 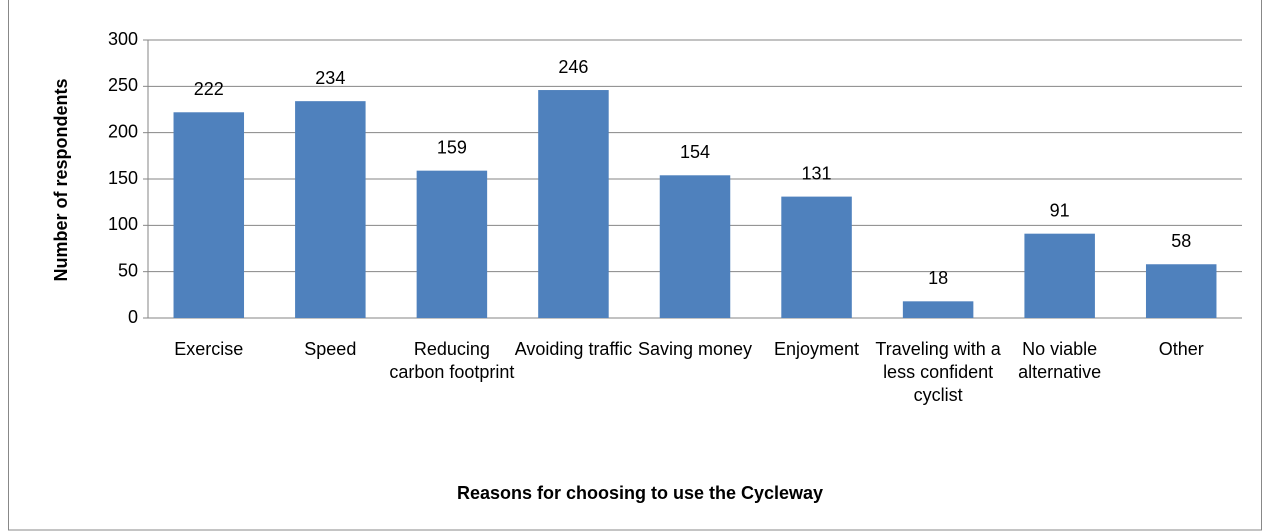 I want to click on y-tick-label: 300, so click(x=123, y=39).